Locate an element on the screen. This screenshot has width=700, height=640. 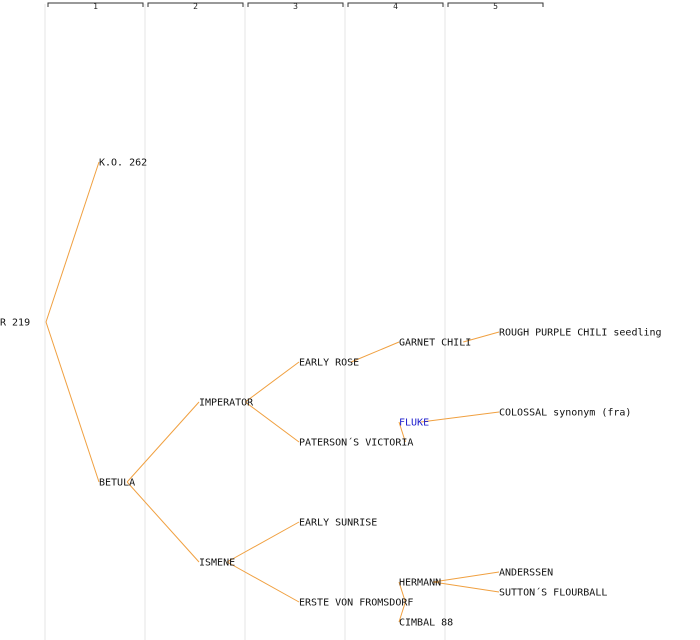
generation-number-2: 2 is located at coordinates (195, 6).